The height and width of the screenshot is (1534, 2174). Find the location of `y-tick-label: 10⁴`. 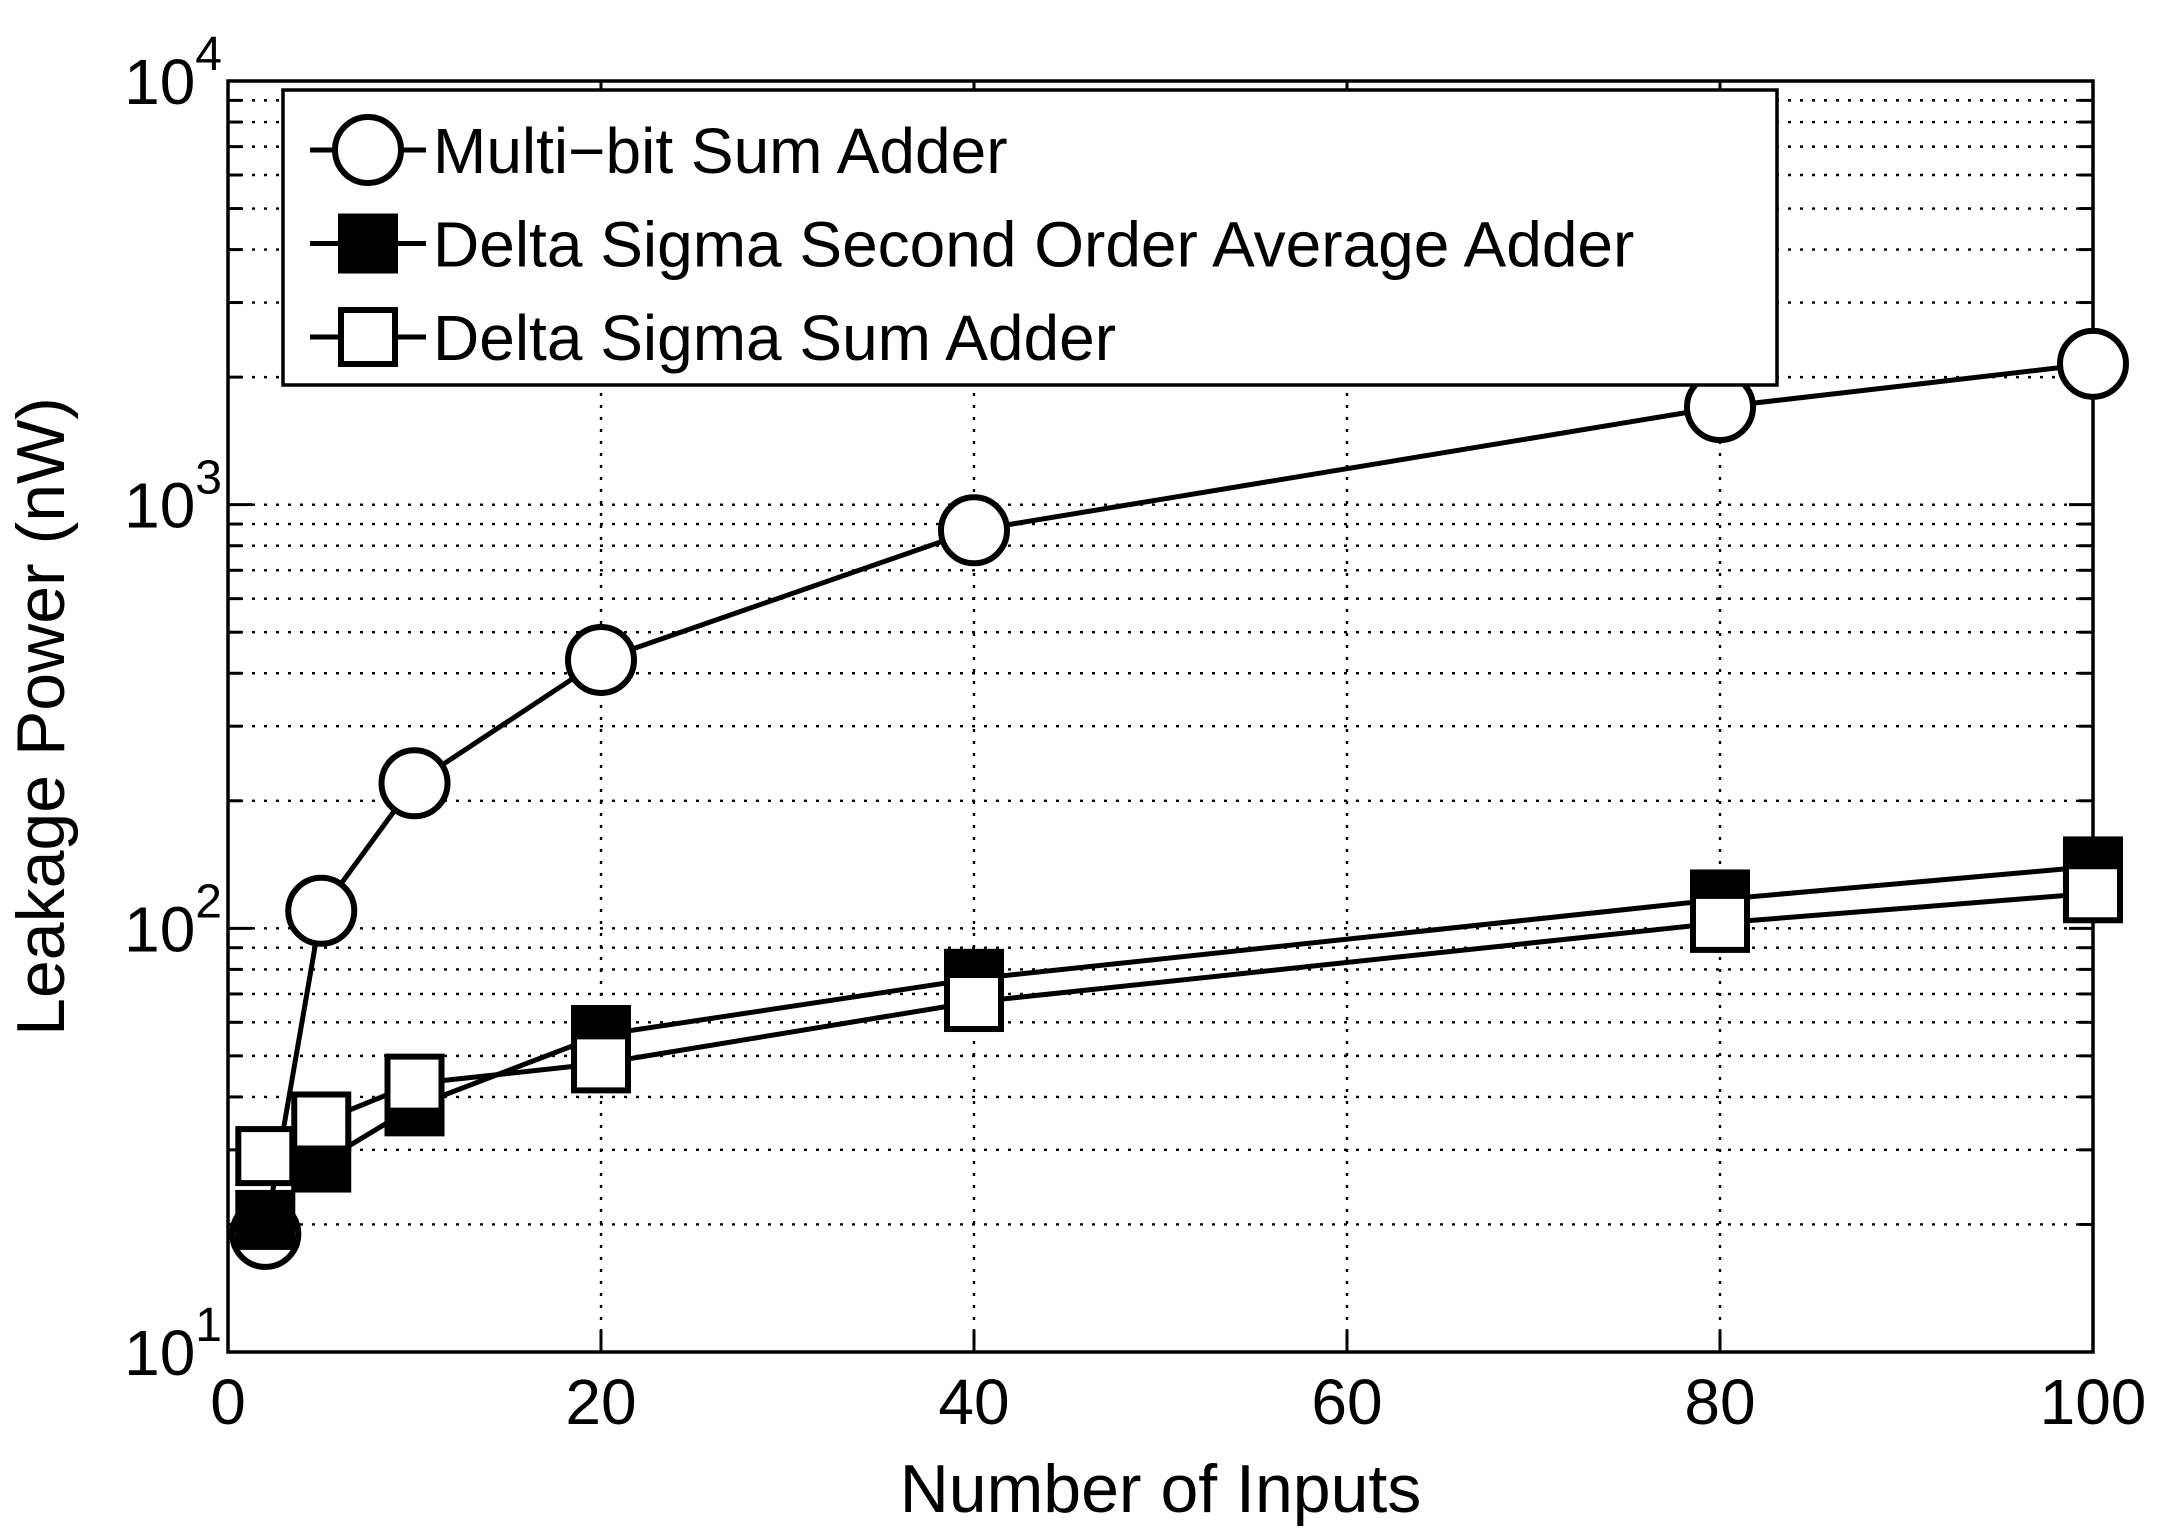

y-tick-label: 10⁴ is located at coordinates (173, 73).